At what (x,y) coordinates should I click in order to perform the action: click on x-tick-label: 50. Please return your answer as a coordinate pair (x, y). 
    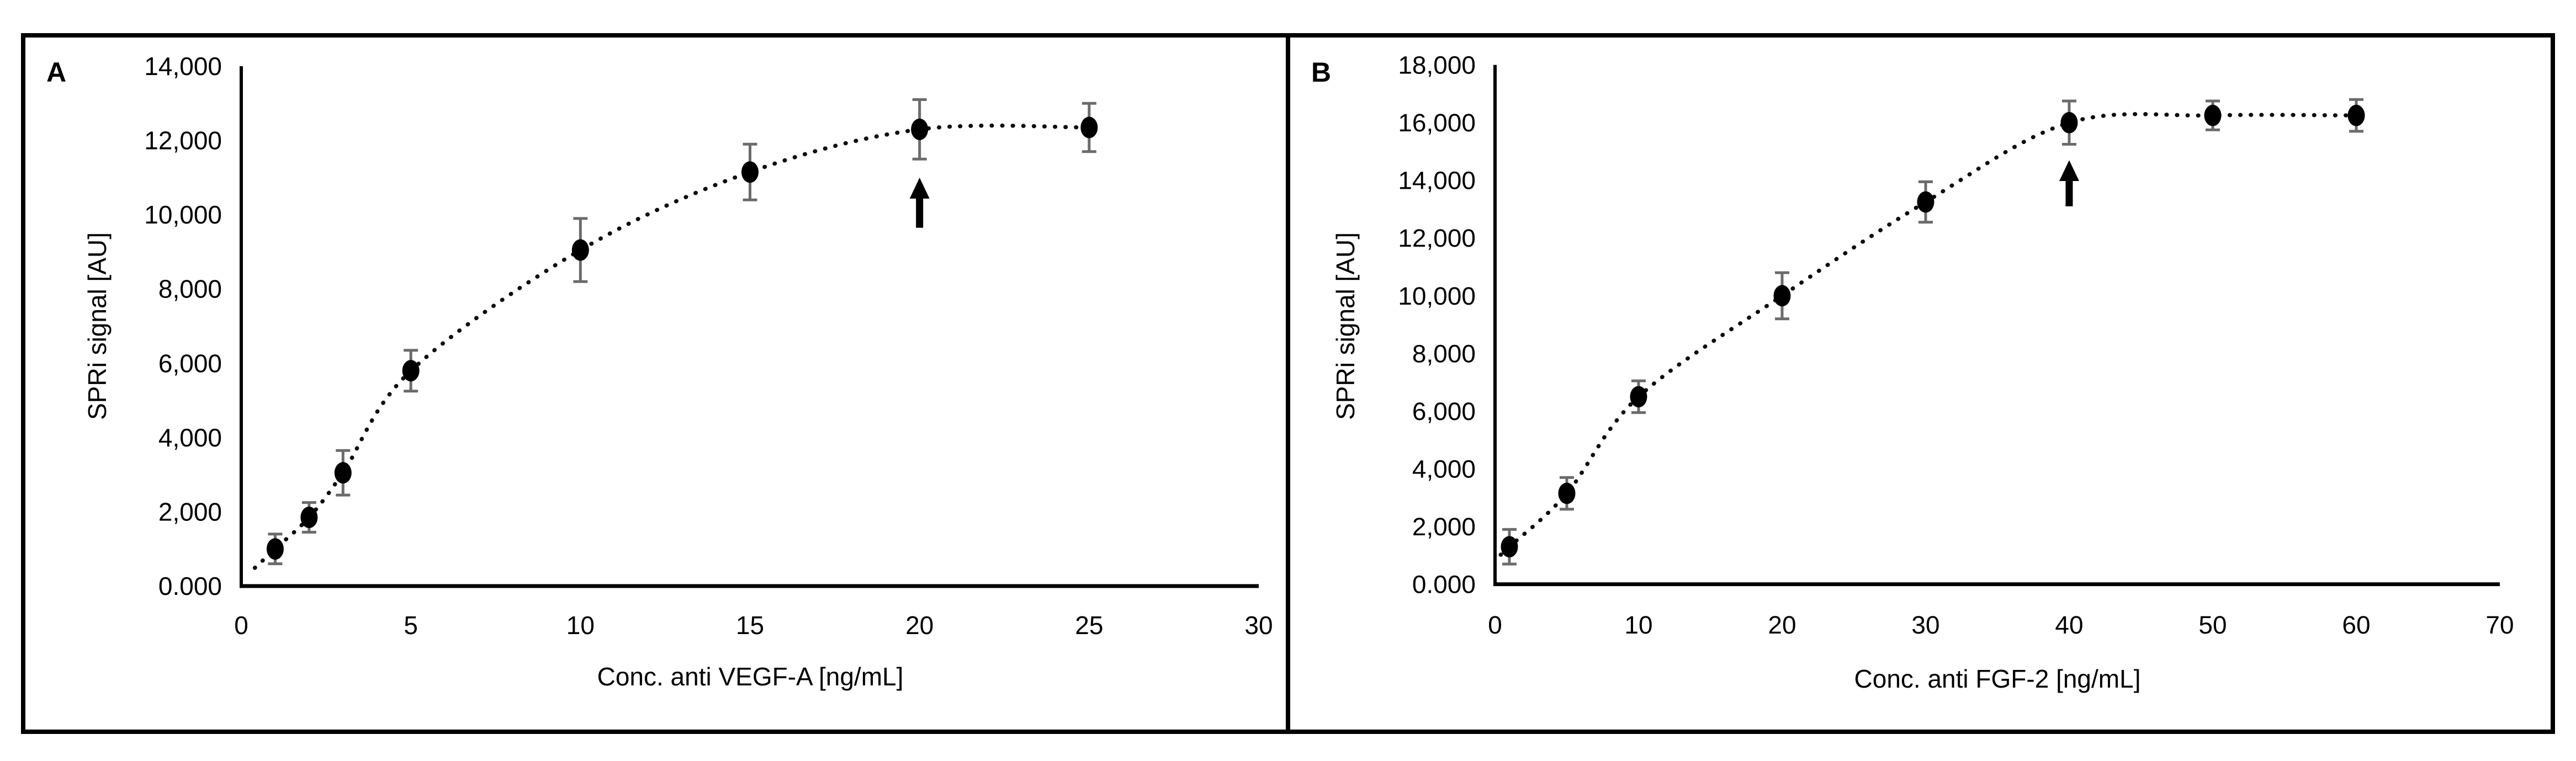
    Looking at the image, I should click on (2212, 624).